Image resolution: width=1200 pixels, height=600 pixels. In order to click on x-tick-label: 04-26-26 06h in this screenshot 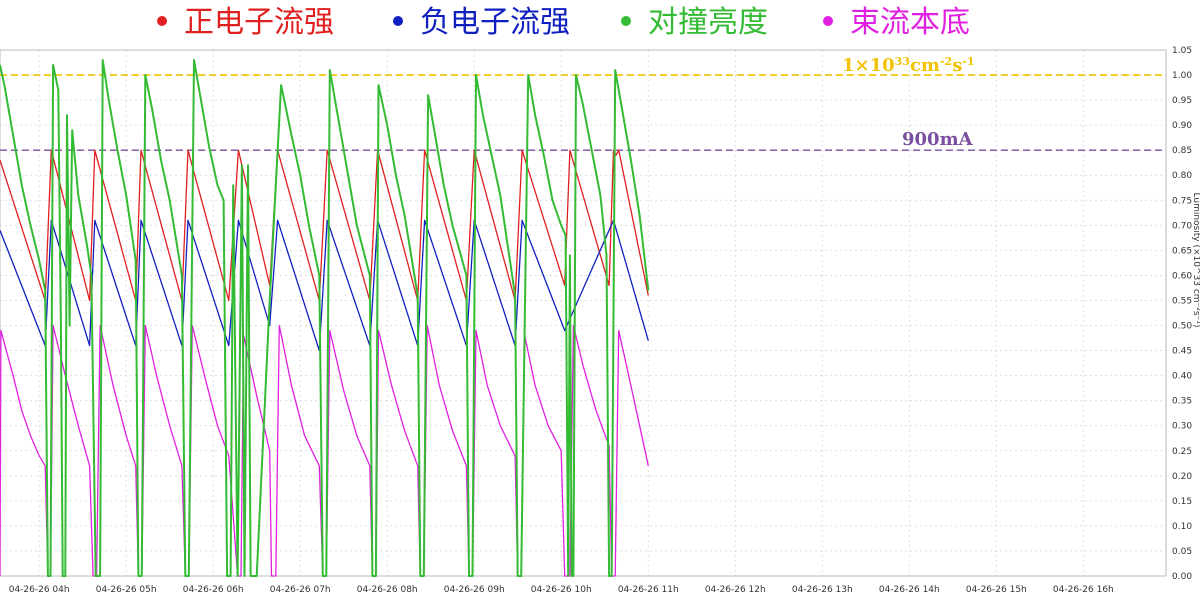, I will do `click(213, 590)`.